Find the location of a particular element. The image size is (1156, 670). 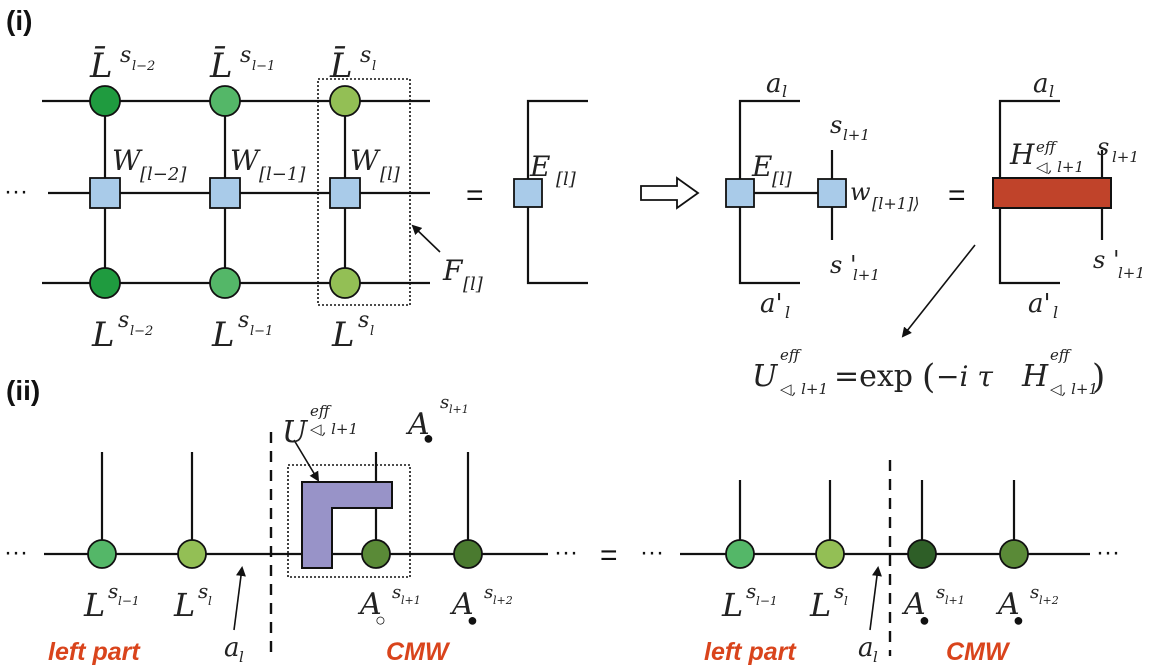

ii-left-tensor-a-filled is located at coordinates (468, 554).